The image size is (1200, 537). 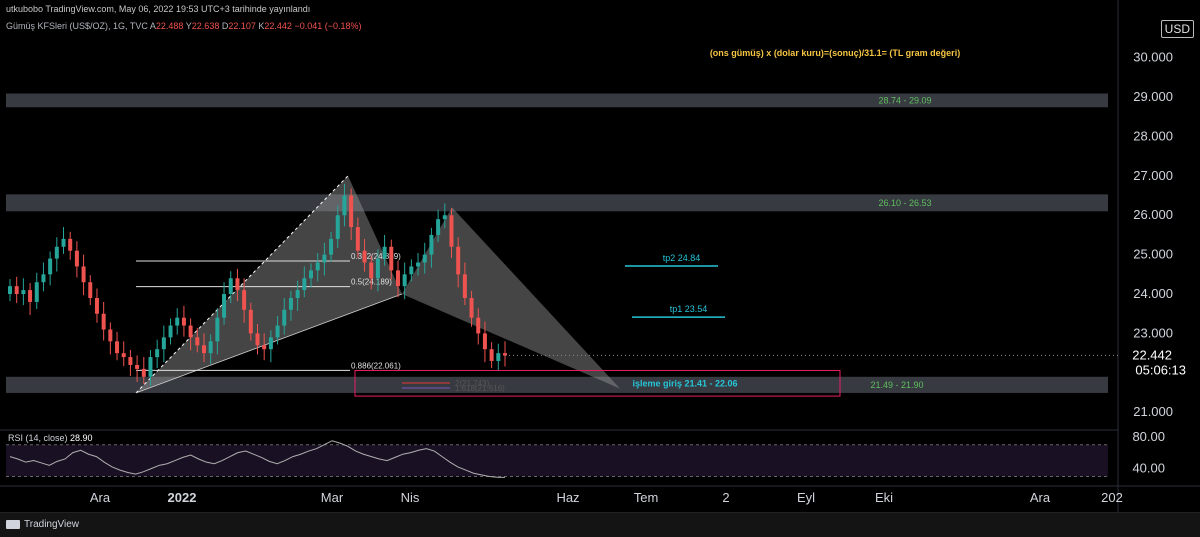 What do you see at coordinates (904, 203) in the screenshot?
I see `zone-label: 26.10 - 26.53` at bounding box center [904, 203].